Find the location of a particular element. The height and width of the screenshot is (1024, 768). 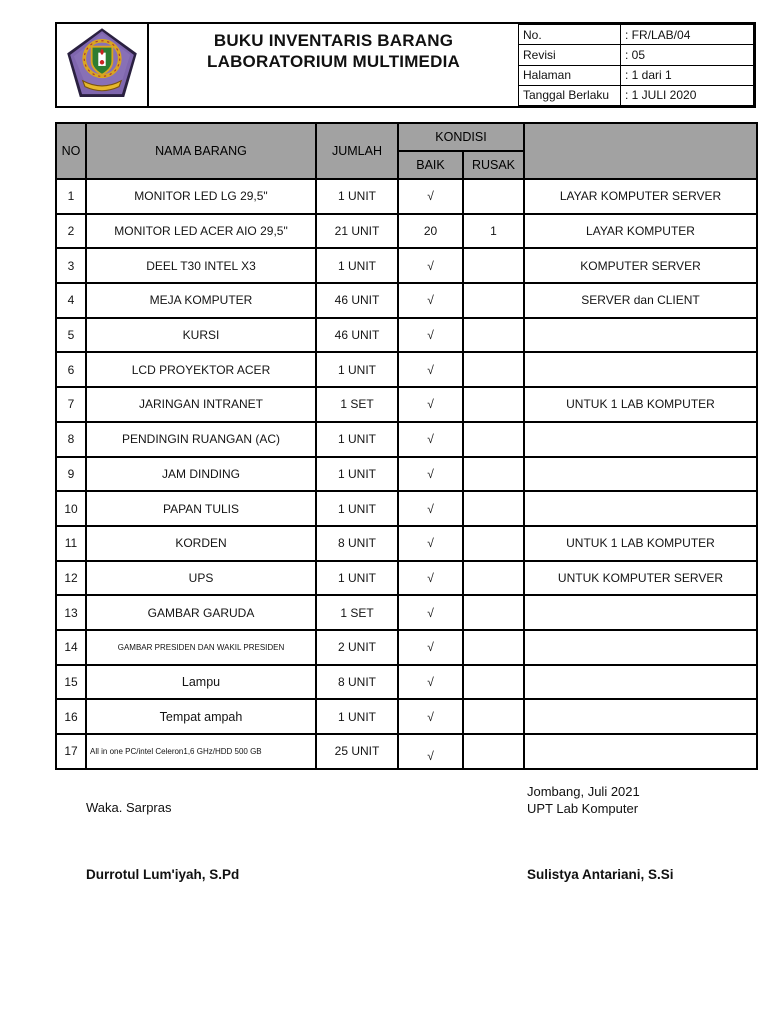

row-number-cell: 13 is located at coordinates (71, 612).